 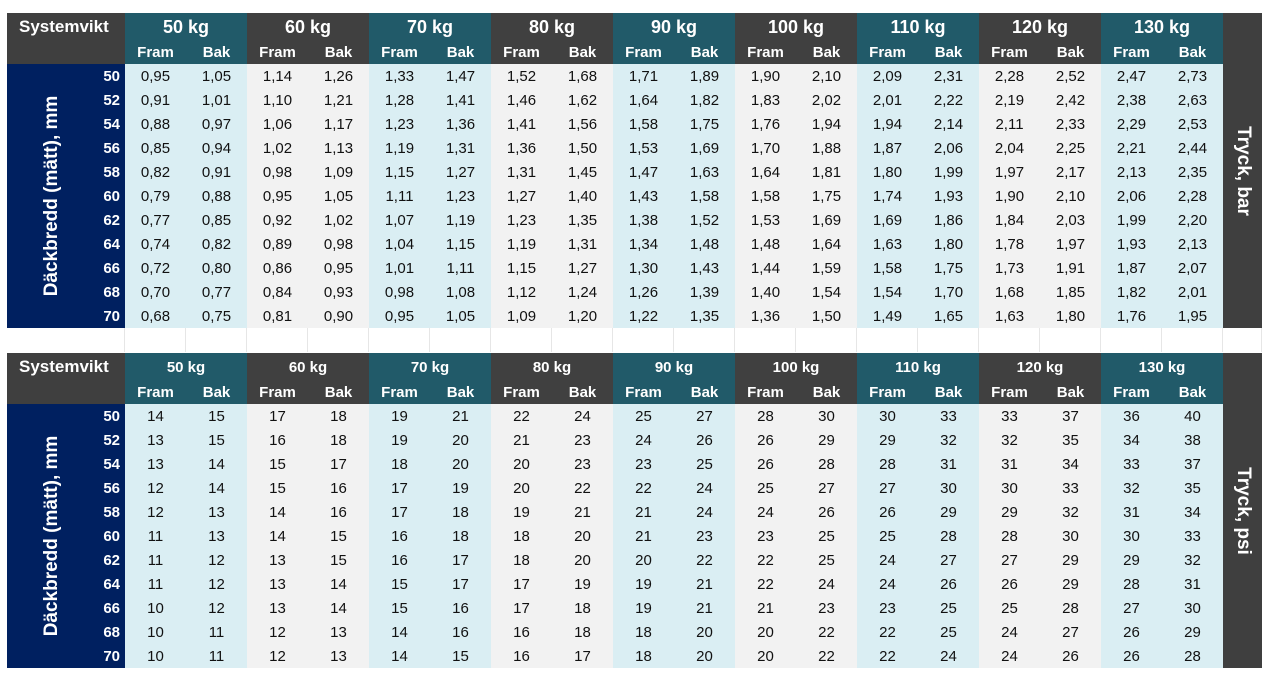 I want to click on pressure-value-cell: 2,47, so click(x=1131, y=76).